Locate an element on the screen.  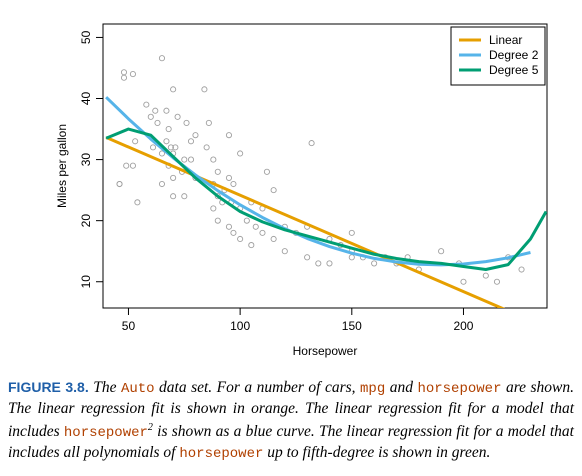
x-tick-label: 50 is located at coordinates (129, 326).